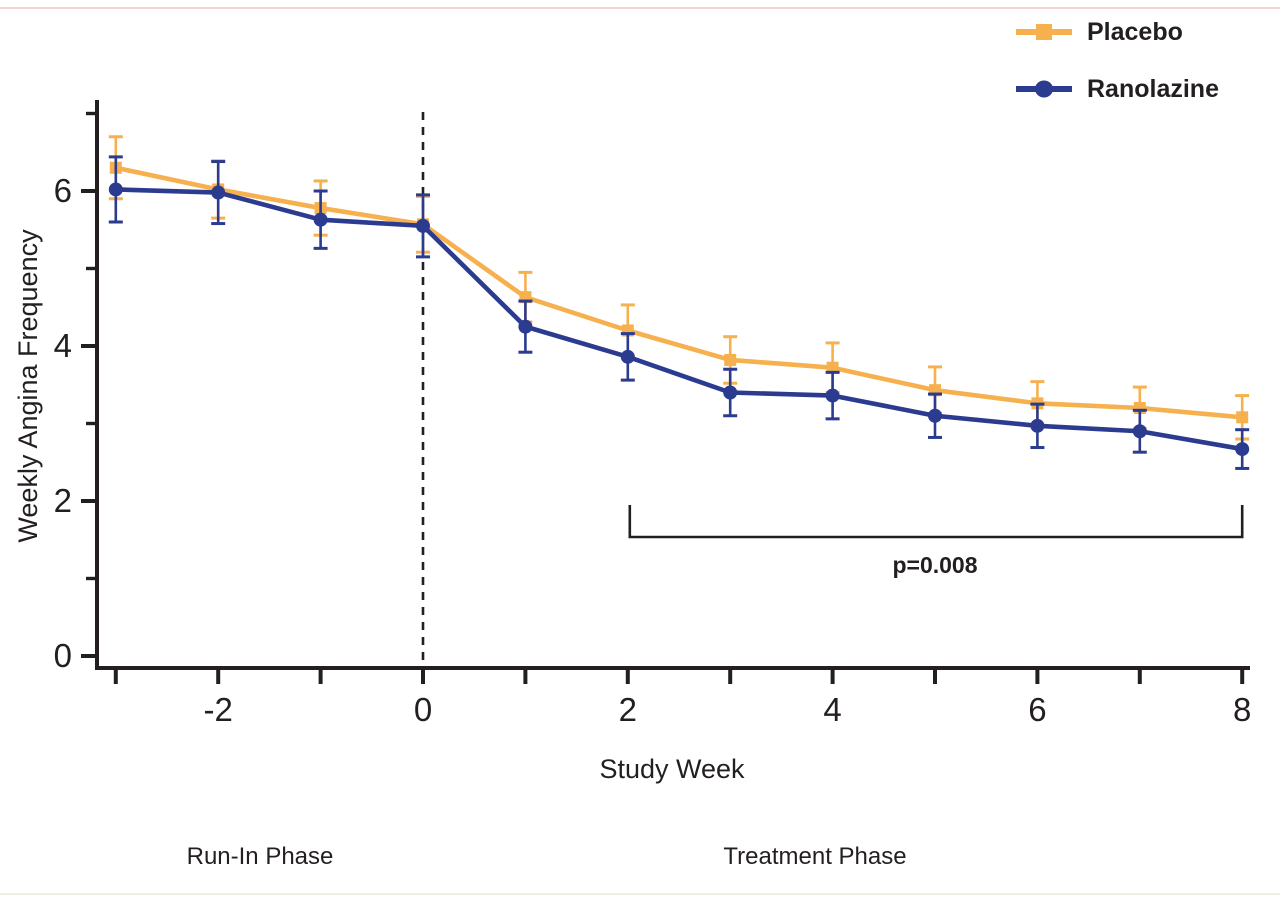  What do you see at coordinates (1135, 31) in the screenshot?
I see `legend-label: Placebo` at bounding box center [1135, 31].